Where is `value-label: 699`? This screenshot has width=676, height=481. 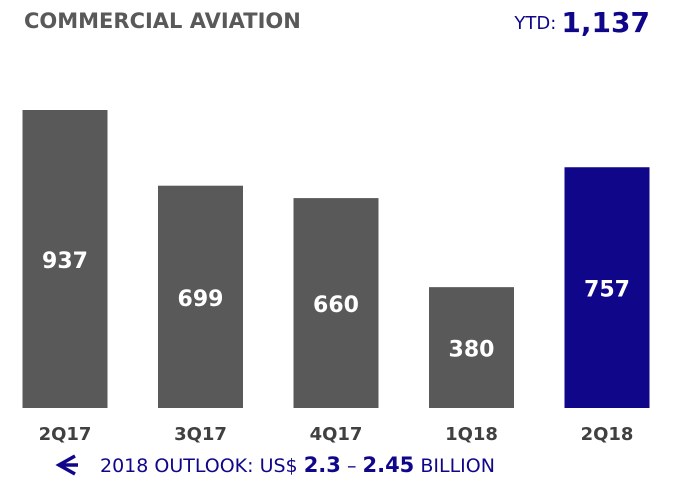 value-label: 699 is located at coordinates (201, 299).